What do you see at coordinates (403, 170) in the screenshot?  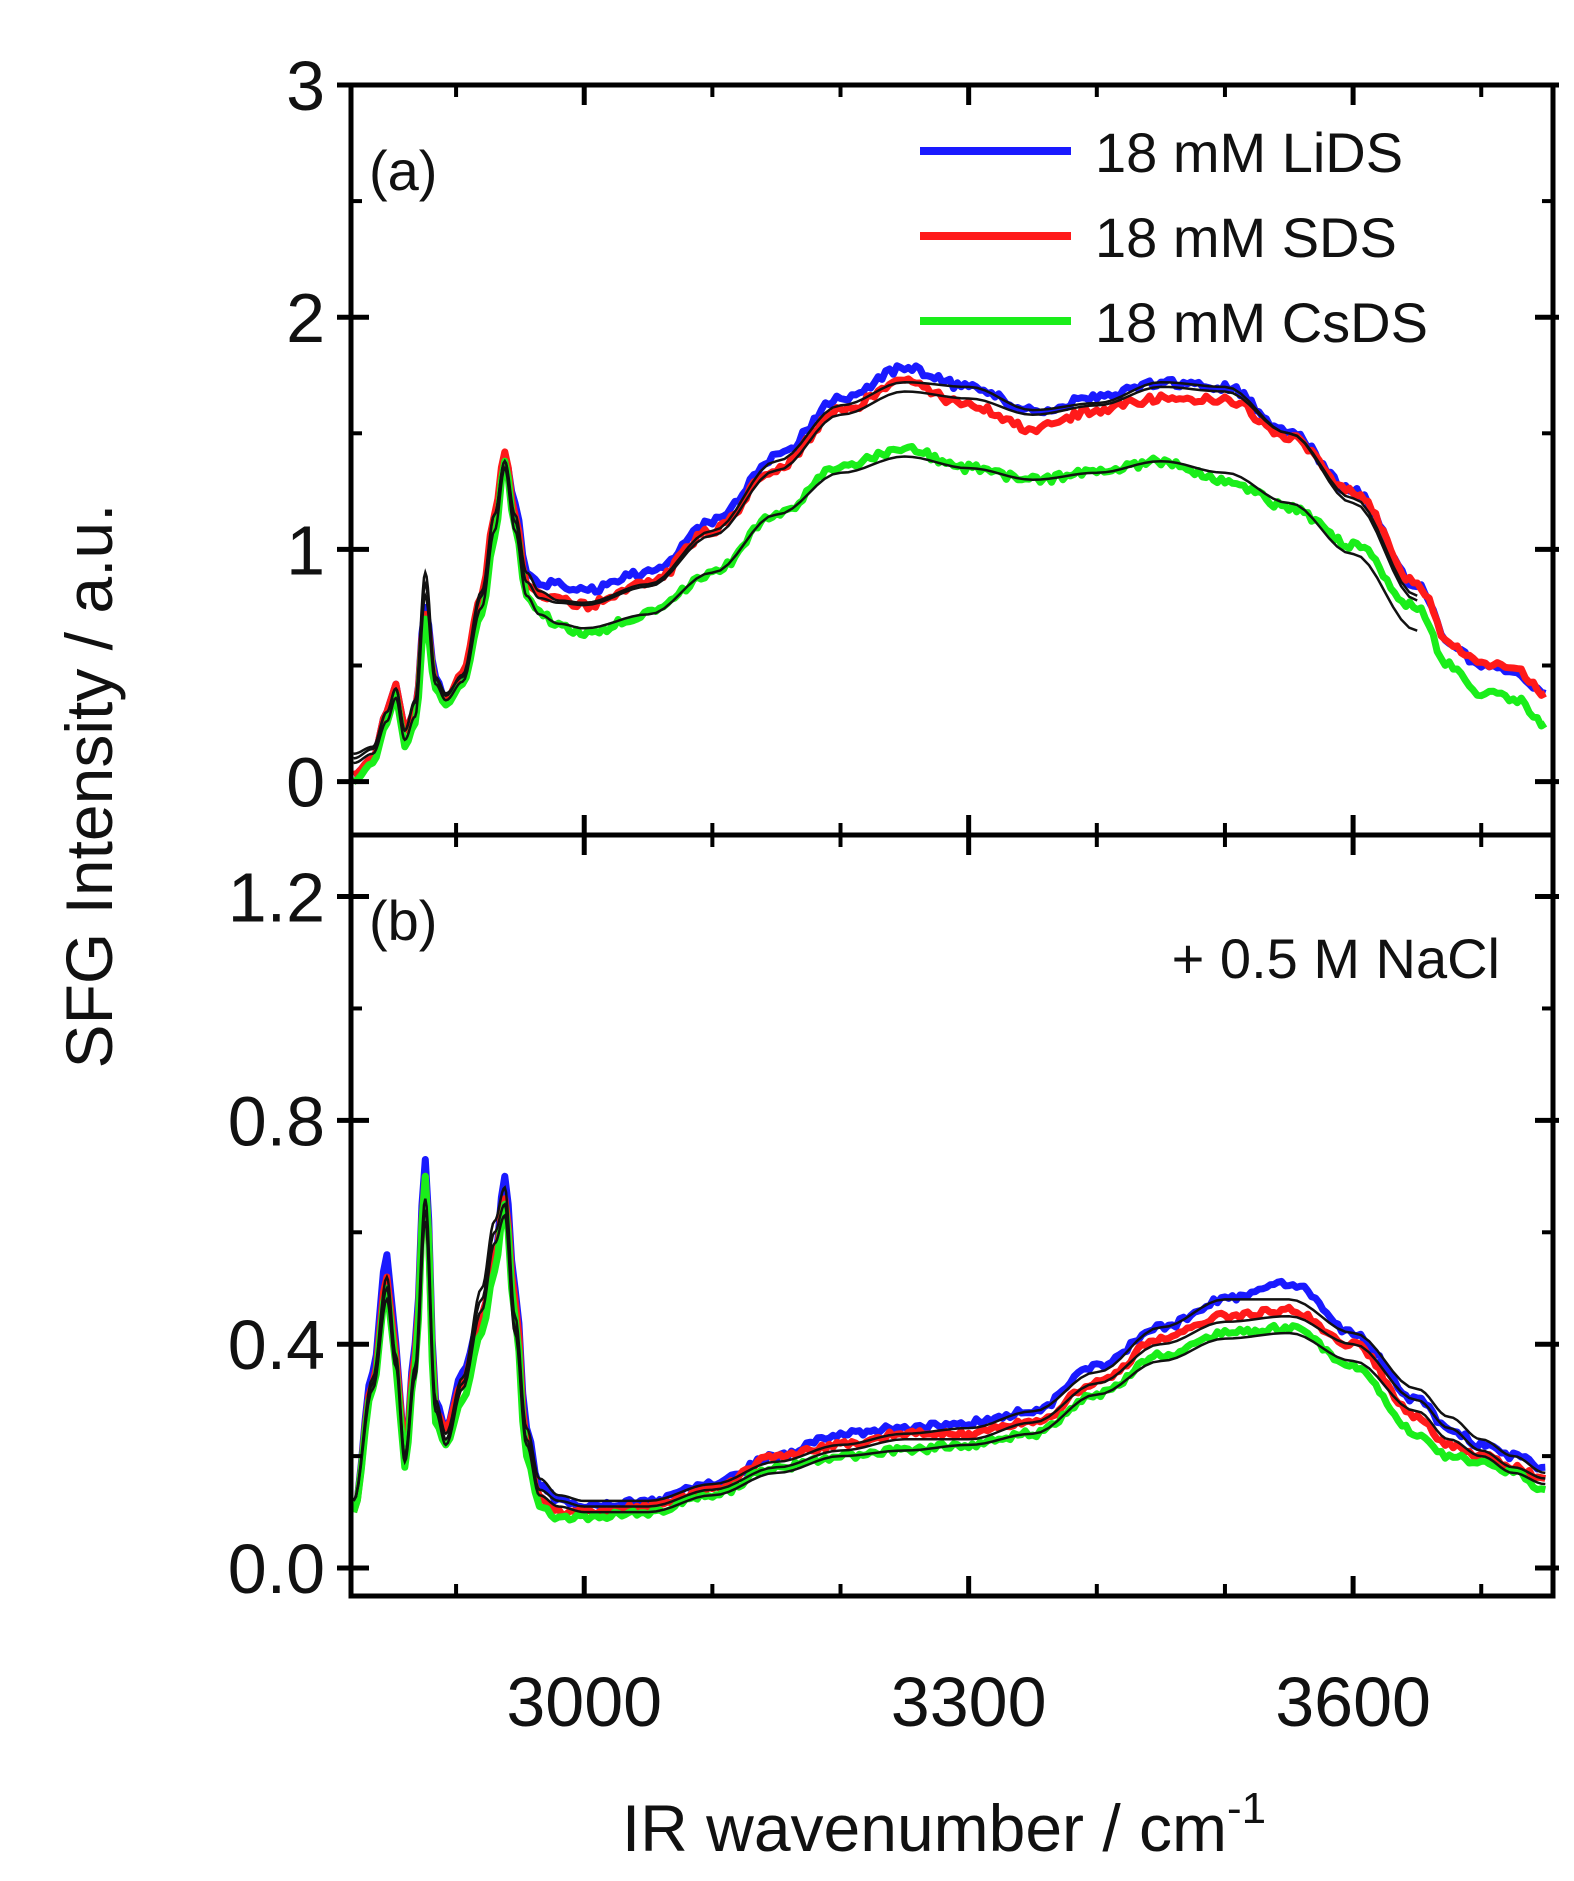 I see `panel-label: (a)` at bounding box center [403, 170].